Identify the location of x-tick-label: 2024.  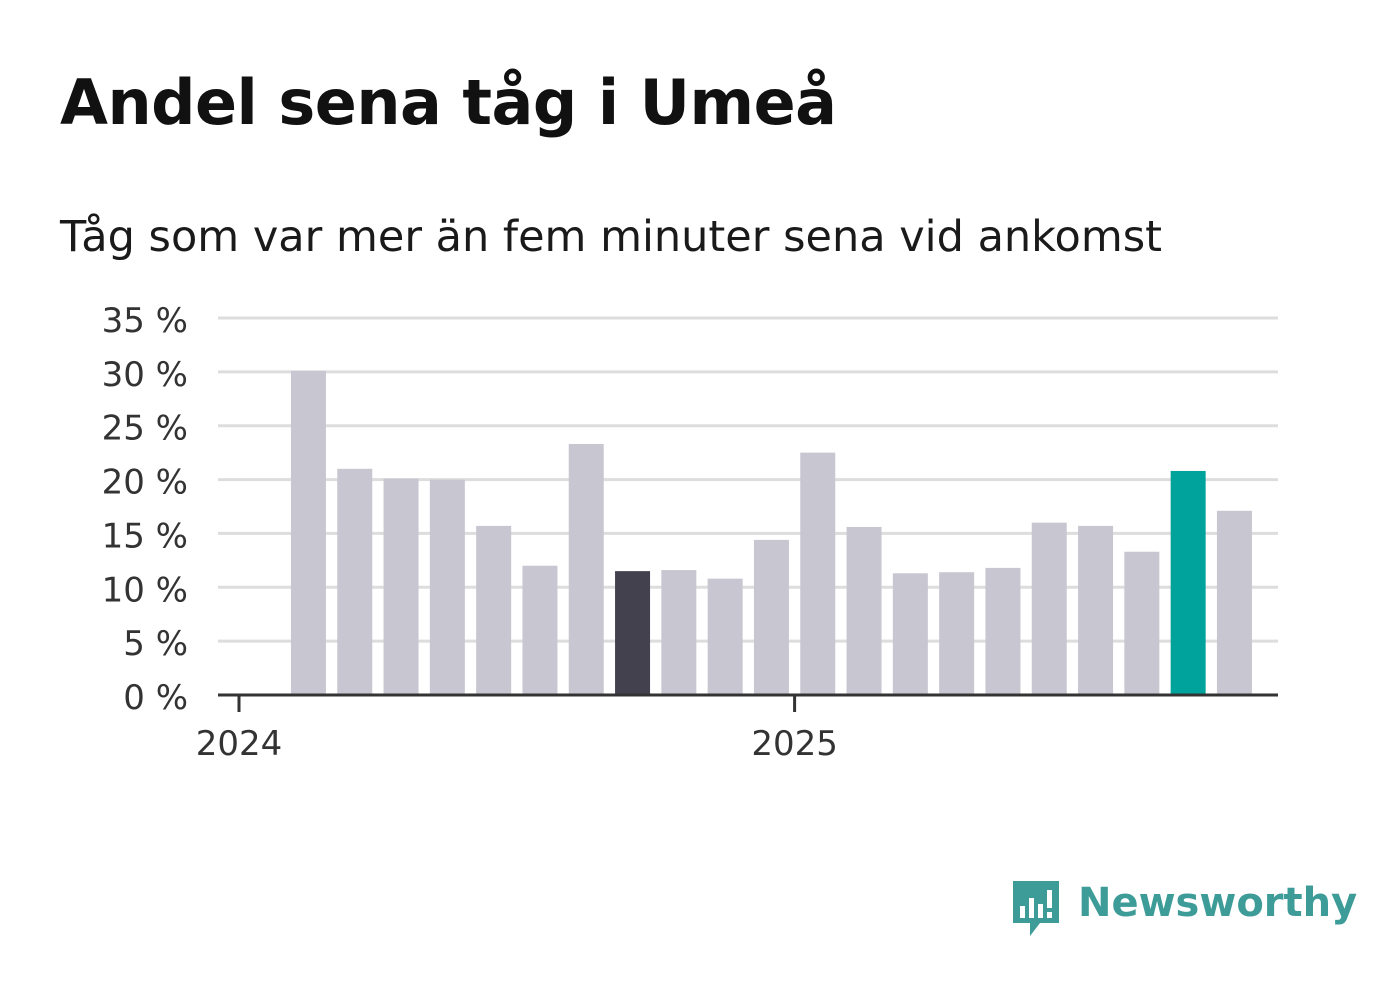
(239, 744).